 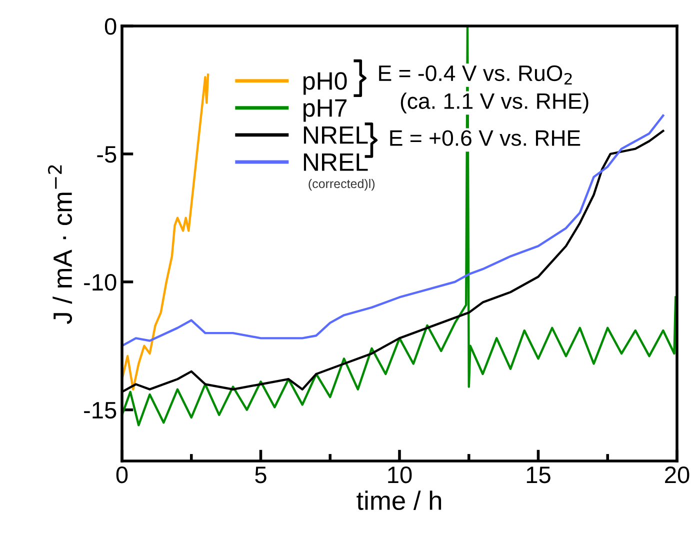 What do you see at coordinates (260, 475) in the screenshot?
I see `x-tick-label: 5` at bounding box center [260, 475].